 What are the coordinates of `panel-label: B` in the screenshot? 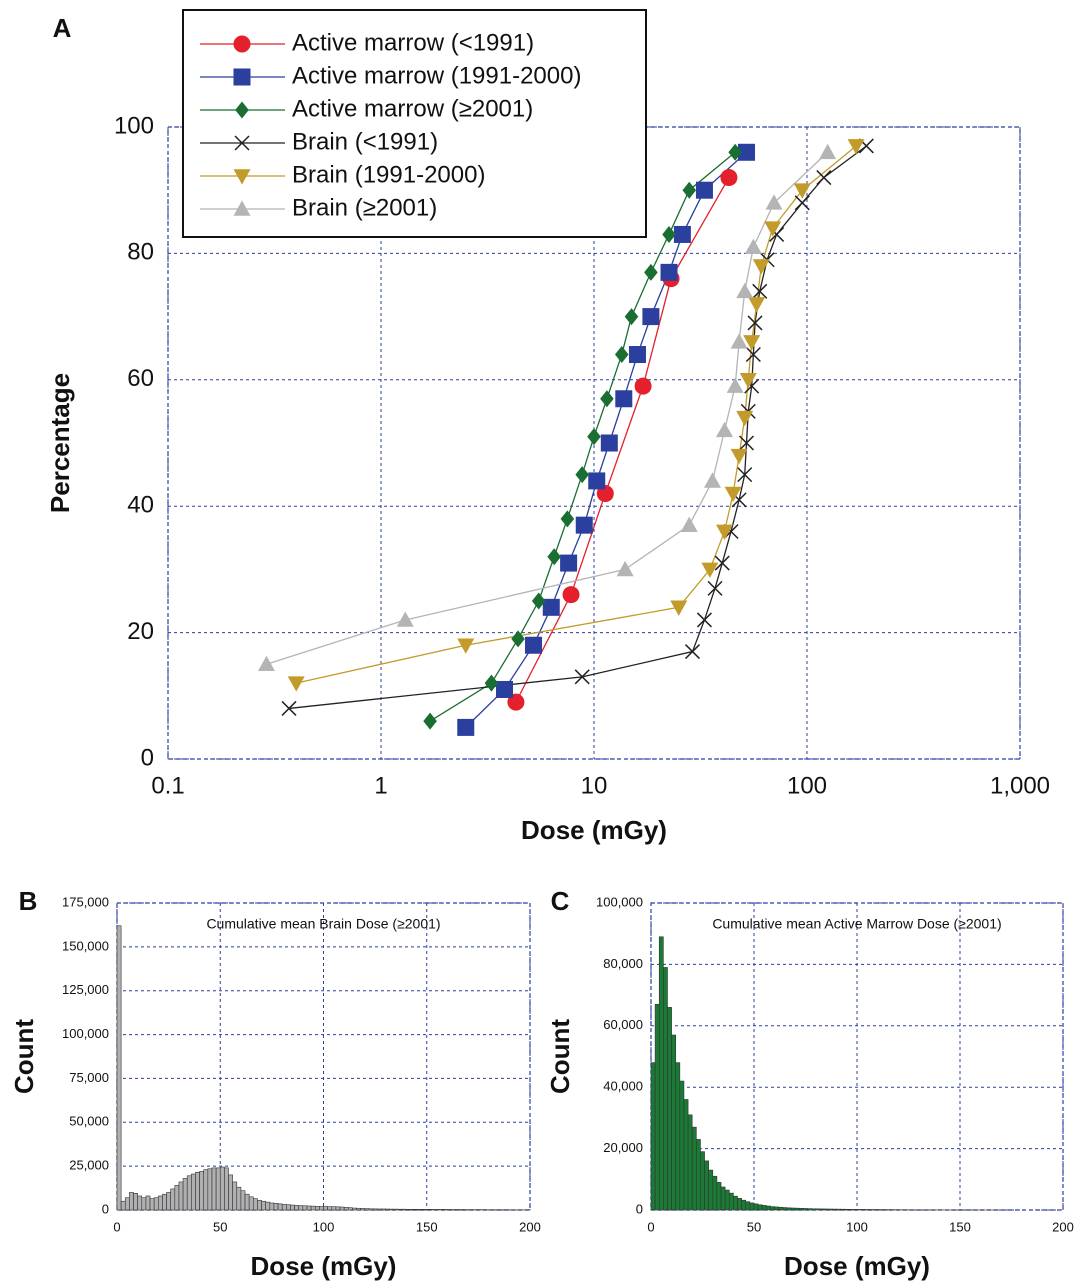 It's located at (28, 901).